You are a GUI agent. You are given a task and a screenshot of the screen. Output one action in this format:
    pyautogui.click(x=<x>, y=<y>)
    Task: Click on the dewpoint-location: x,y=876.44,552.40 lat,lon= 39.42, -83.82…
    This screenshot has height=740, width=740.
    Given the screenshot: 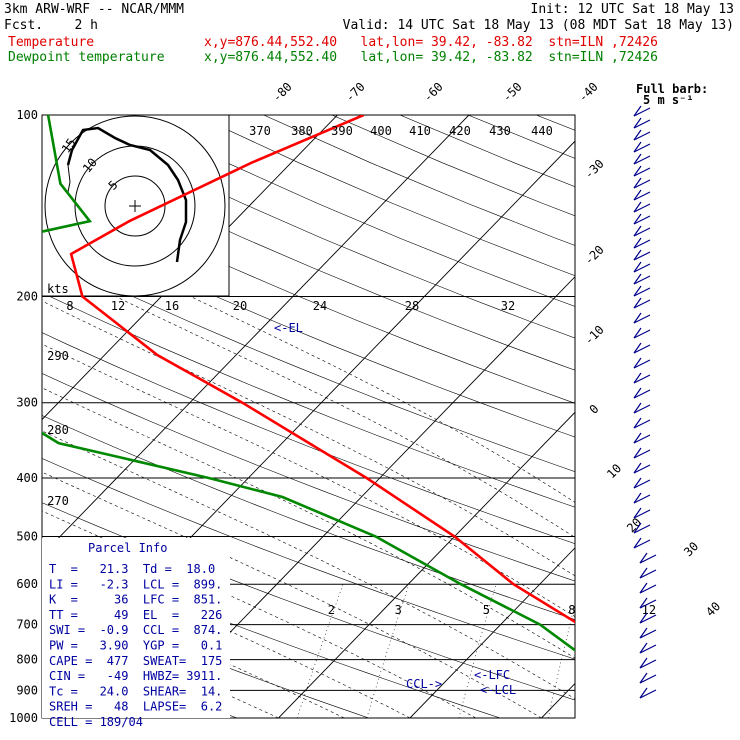 What is the action you would take?
    pyautogui.click(x=431, y=57)
    